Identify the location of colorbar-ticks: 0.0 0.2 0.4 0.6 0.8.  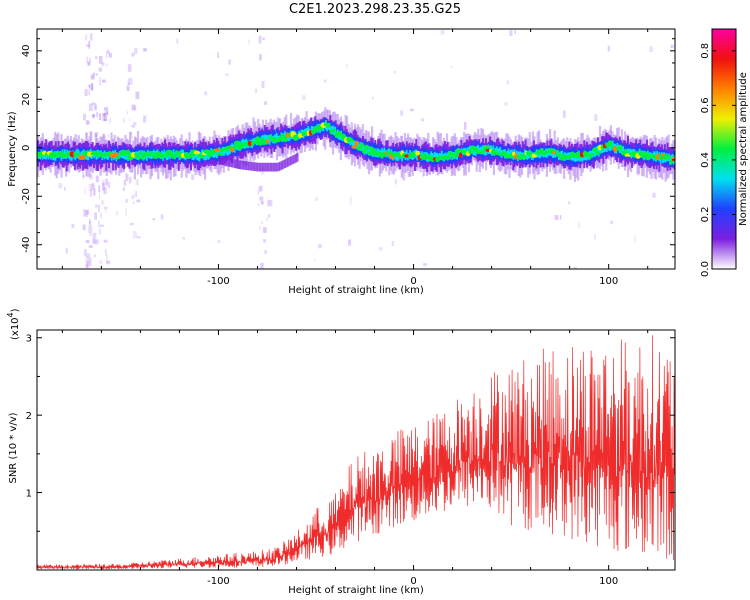
(718, 160).